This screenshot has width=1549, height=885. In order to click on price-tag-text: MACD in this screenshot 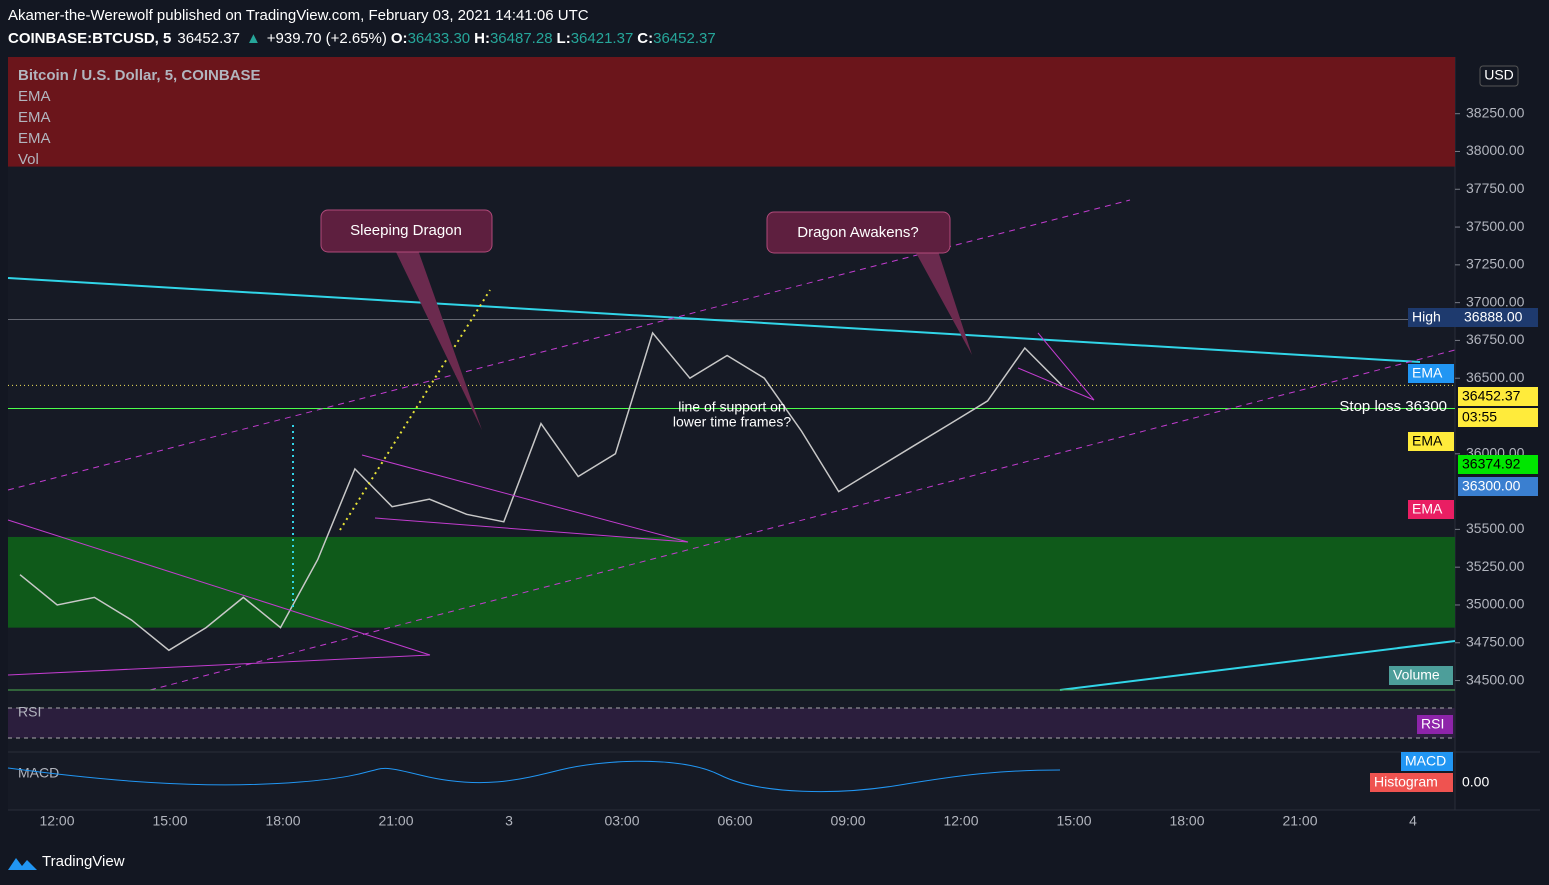, I will do `click(1425, 761)`.